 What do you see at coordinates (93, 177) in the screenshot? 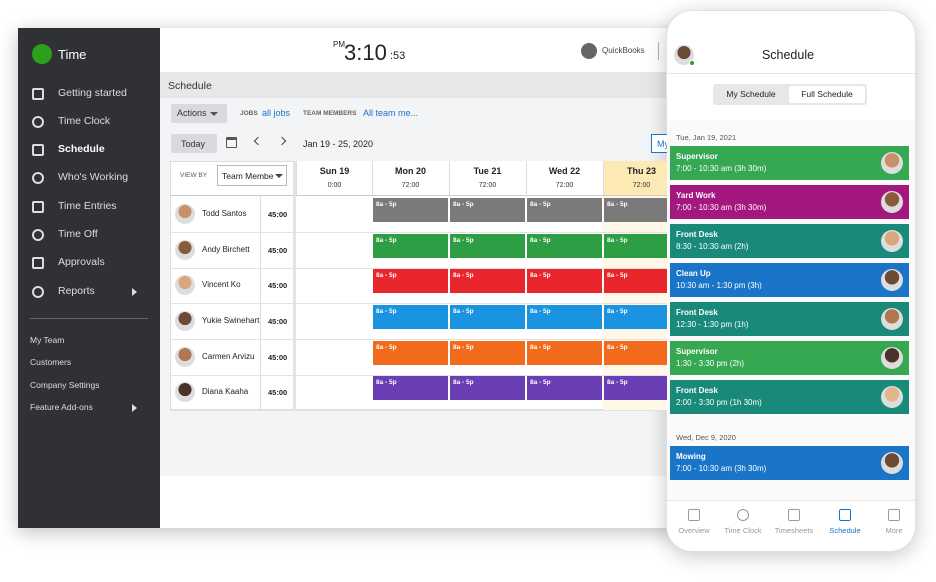
I see `nav-item: Who's Working` at bounding box center [93, 177].